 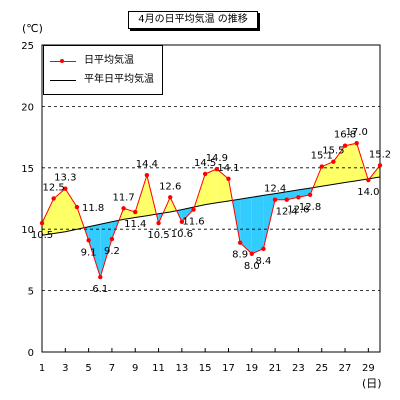 I want to click on legend-swatch-normal, so click(x=63, y=80).